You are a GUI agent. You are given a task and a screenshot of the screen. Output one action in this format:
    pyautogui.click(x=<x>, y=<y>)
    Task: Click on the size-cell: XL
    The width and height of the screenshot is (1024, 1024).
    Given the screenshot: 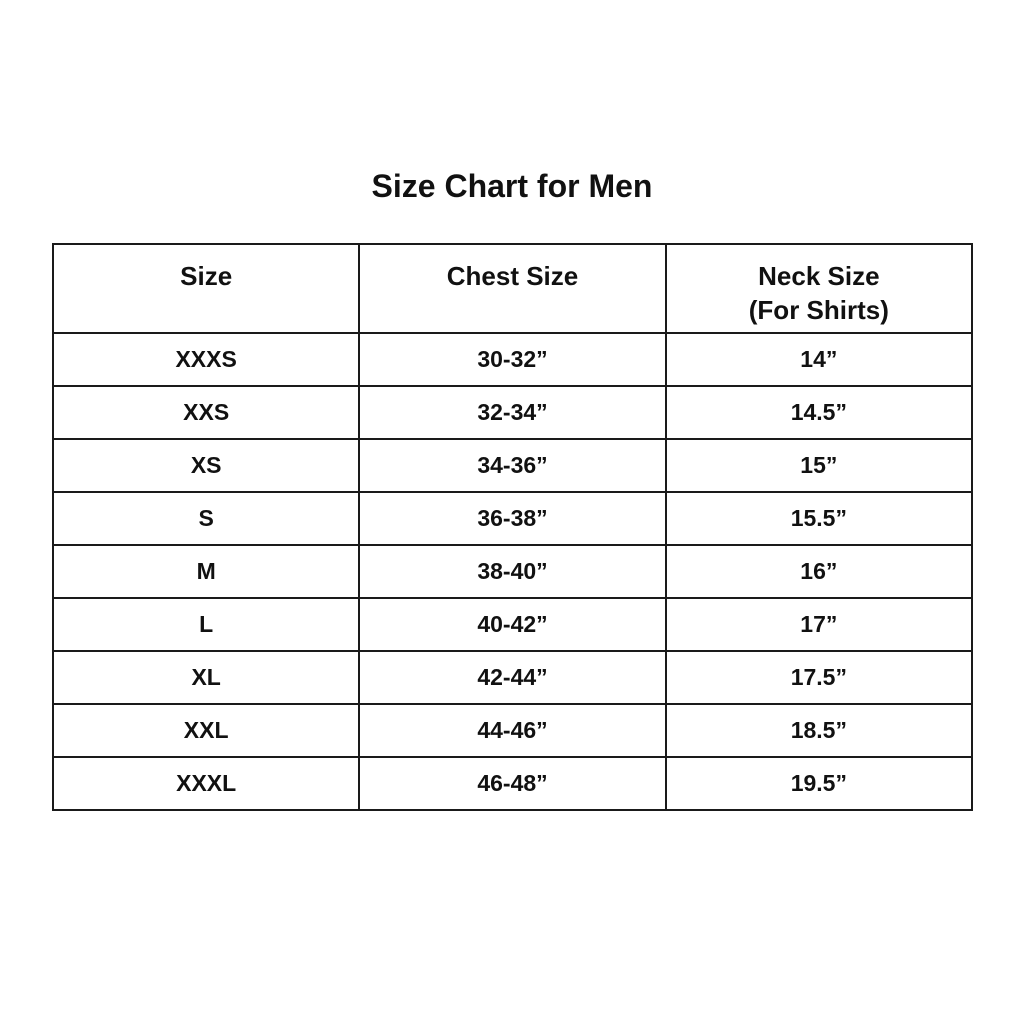 What is the action you would take?
    pyautogui.click(x=206, y=677)
    